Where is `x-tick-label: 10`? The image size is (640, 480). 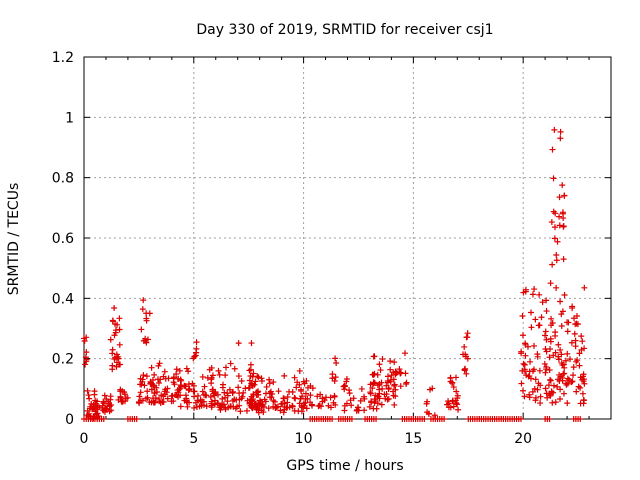
x-tick-label: 10 is located at coordinates (304, 439).